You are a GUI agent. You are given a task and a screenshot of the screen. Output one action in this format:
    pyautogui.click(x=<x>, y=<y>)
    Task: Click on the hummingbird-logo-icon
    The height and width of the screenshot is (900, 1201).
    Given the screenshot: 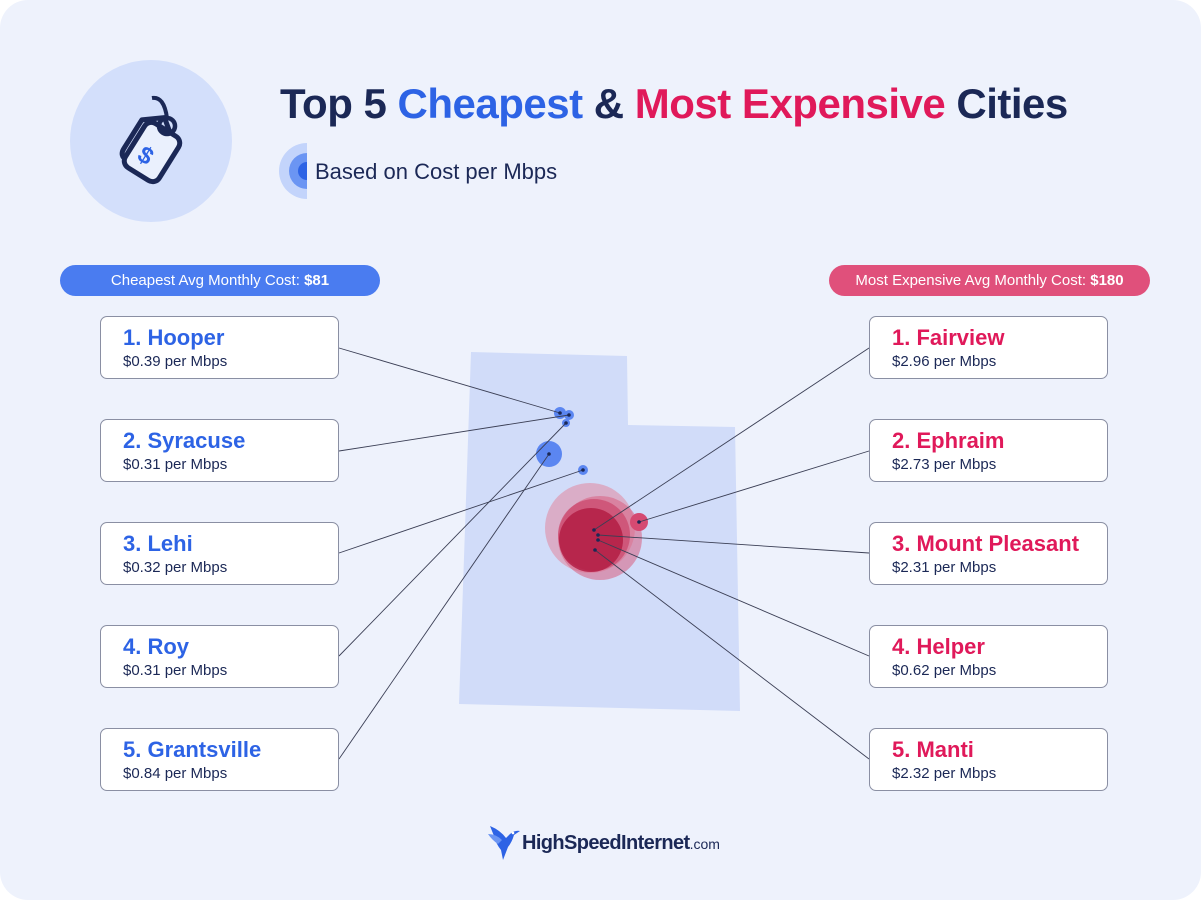 What is the action you would take?
    pyautogui.click(x=504, y=843)
    